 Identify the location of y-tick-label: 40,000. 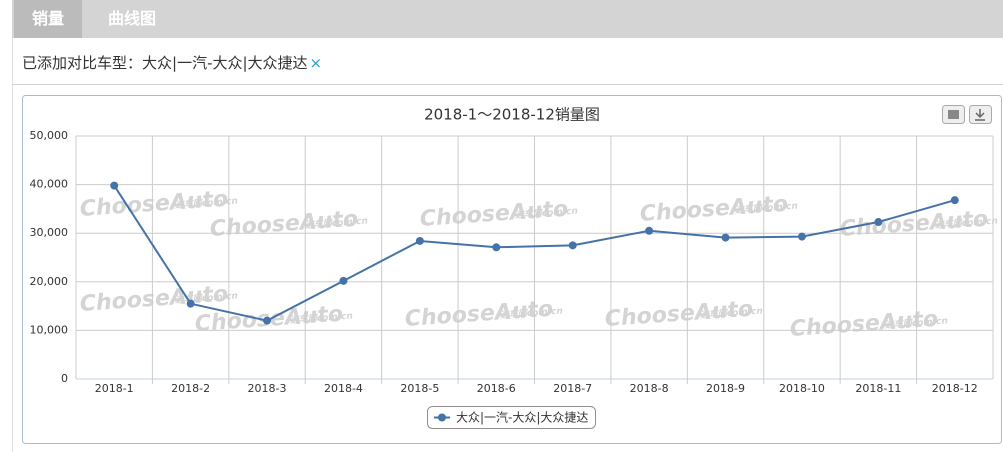
(49, 184).